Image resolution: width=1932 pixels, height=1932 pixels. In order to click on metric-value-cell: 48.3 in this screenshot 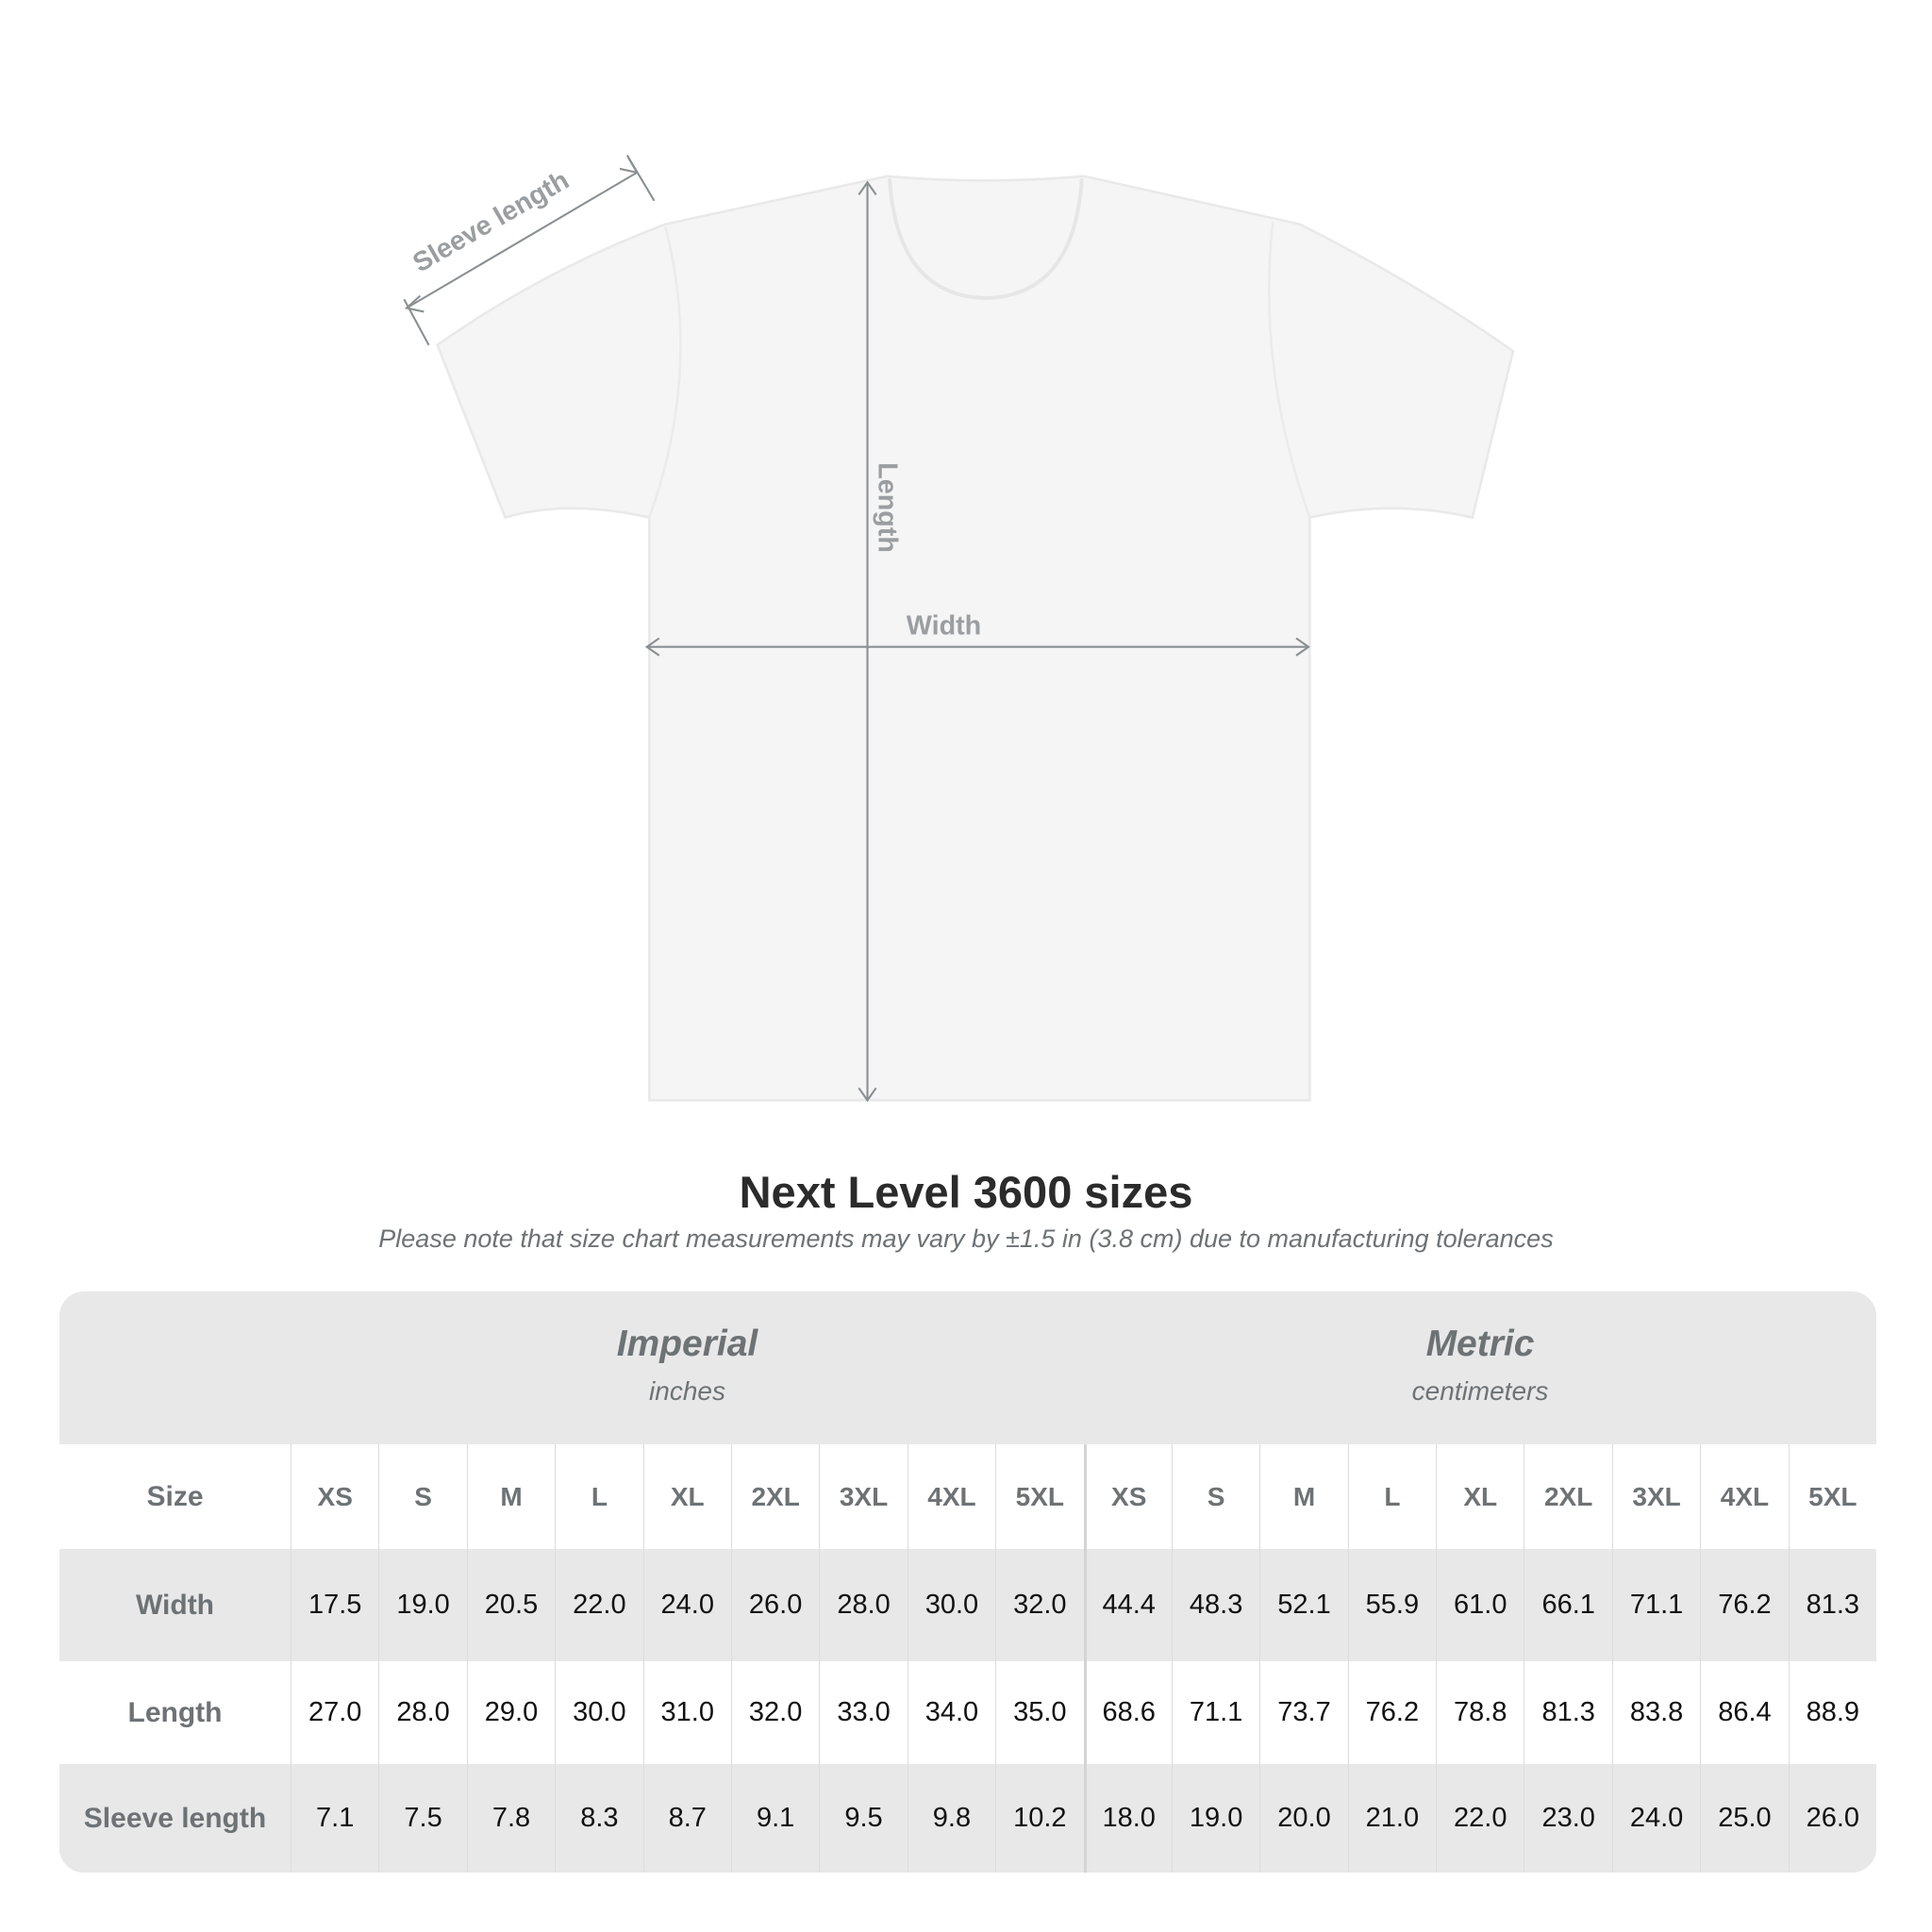, I will do `click(1216, 1605)`.